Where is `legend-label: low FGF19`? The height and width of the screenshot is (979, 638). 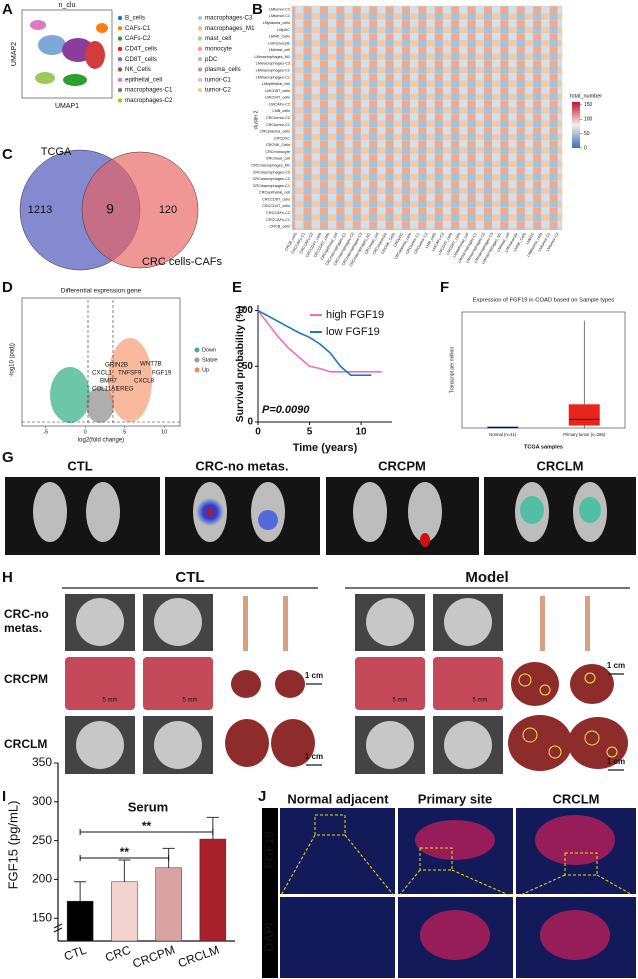 legend-label: low FGF19 is located at coordinates (353, 332).